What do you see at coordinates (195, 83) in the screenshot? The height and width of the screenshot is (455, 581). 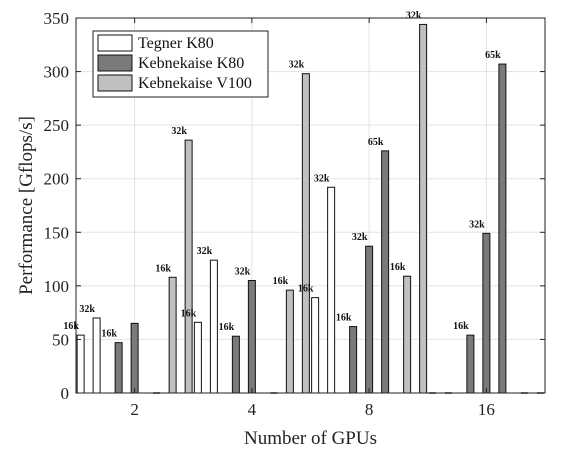 I see `legend-label: Kebnekaise V100` at bounding box center [195, 83].